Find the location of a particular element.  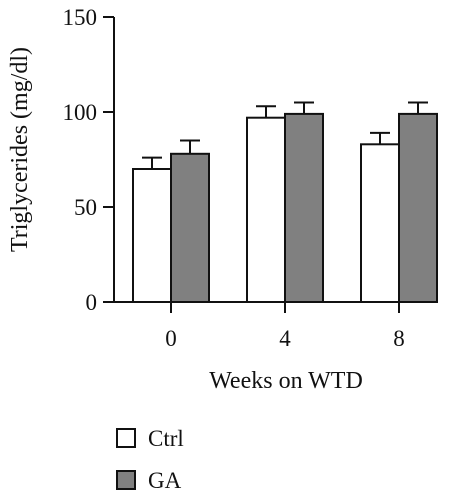

legend: Ctrl GA is located at coordinates (150, 459).